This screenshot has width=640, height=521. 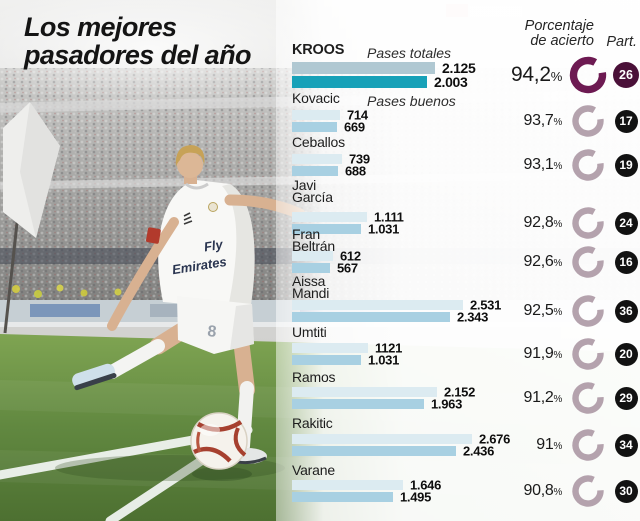 What do you see at coordinates (242, 327) in the screenshot?
I see `shorts-shading` at bounding box center [242, 327].